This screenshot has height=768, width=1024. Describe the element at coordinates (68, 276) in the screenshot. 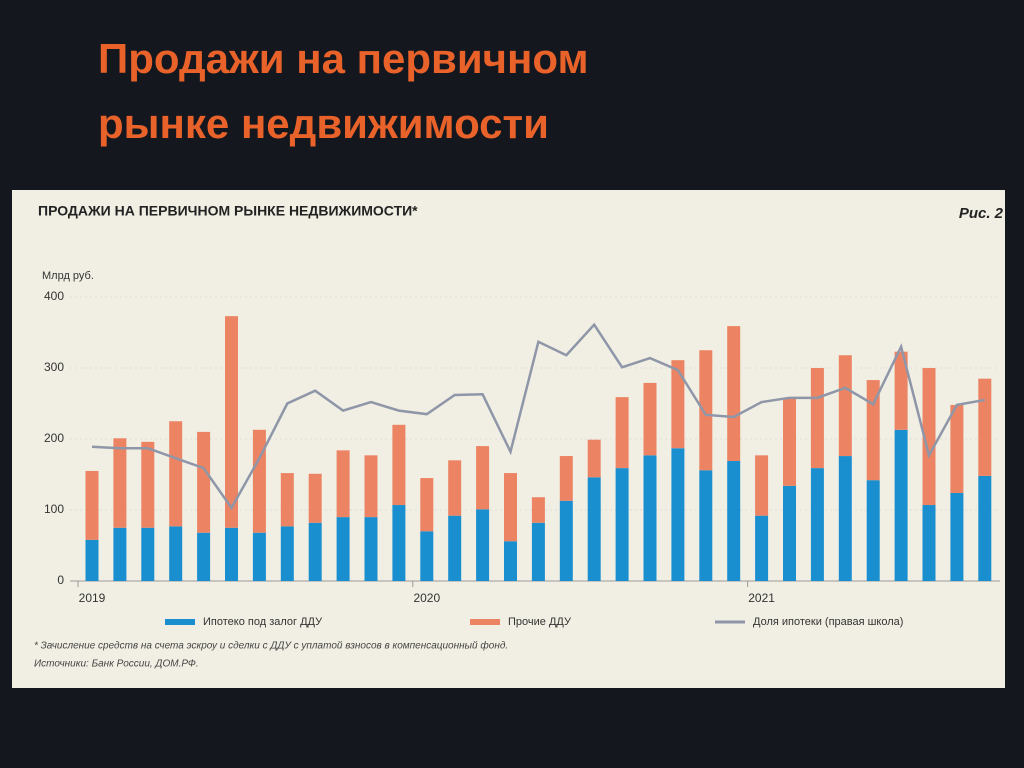

I see `y-axis-label: Млрд руб.` at that location.